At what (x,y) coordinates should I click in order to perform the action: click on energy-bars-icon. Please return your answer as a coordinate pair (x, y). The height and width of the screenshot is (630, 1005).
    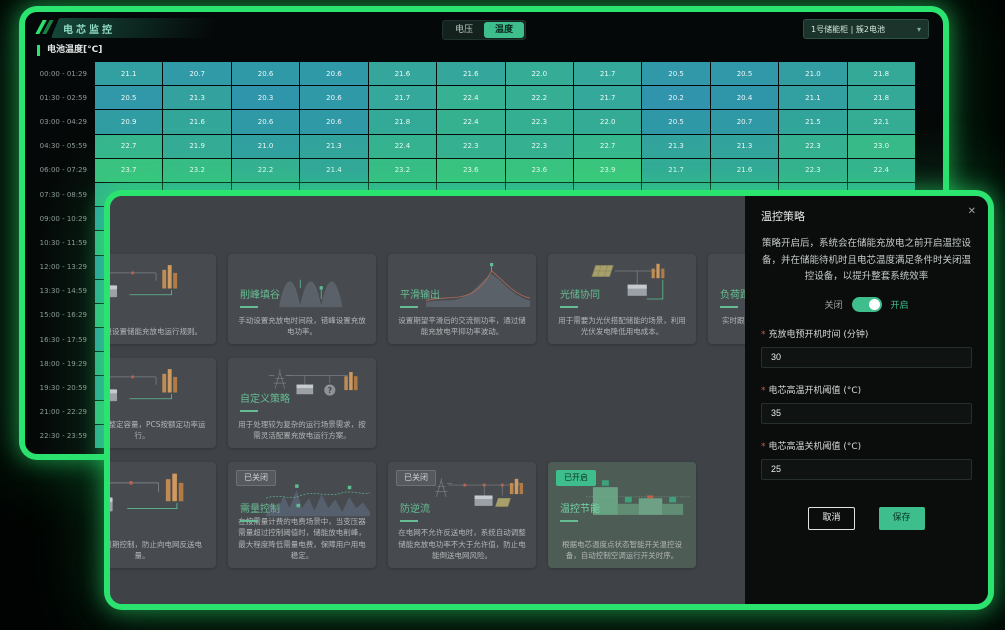
    Looking at the image, I should click on (638, 497).